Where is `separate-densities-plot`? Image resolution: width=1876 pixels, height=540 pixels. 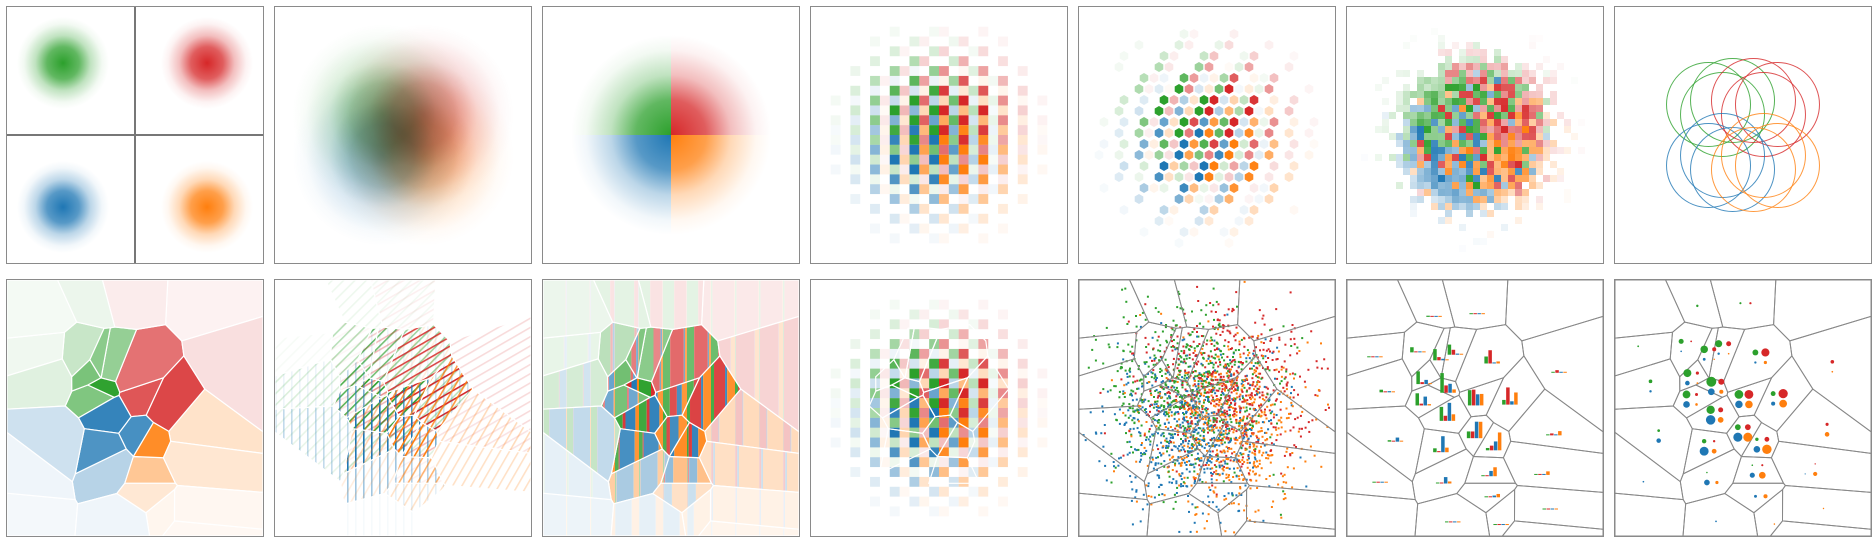 separate-densities-plot is located at coordinates (135, 135).